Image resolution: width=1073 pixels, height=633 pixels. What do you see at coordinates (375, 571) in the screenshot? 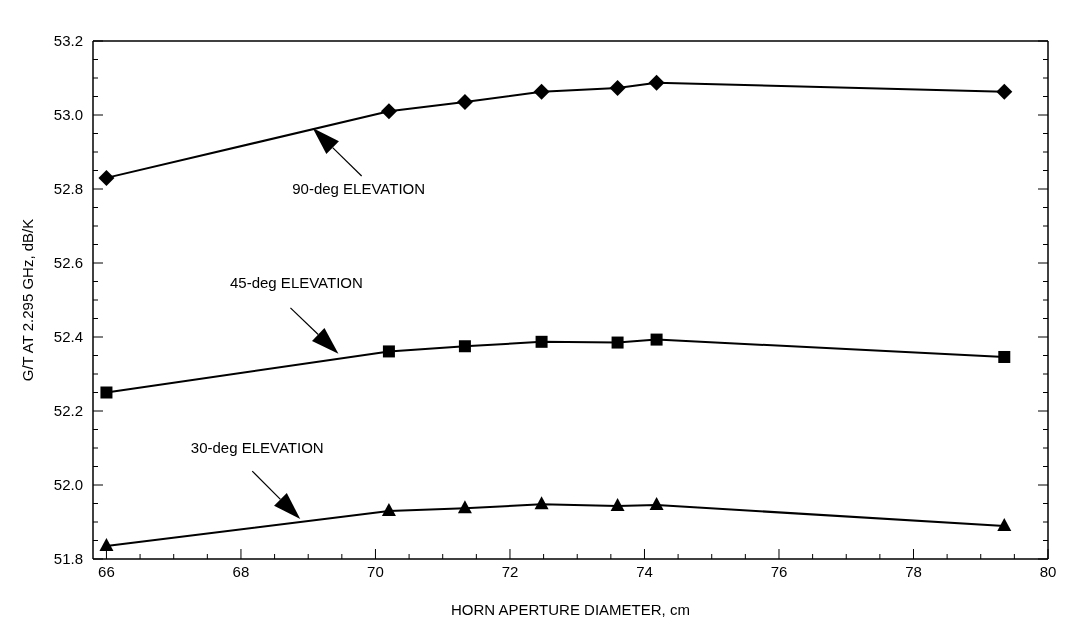
I see `x-tick-label: 70` at bounding box center [375, 571].